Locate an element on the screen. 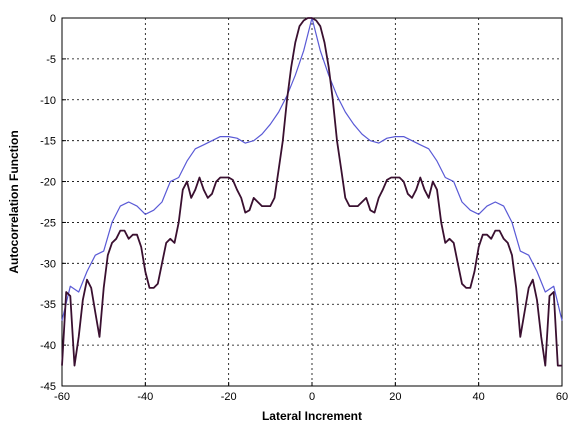 The height and width of the screenshot is (426, 569). x-tick-label: -40 is located at coordinates (145, 397).